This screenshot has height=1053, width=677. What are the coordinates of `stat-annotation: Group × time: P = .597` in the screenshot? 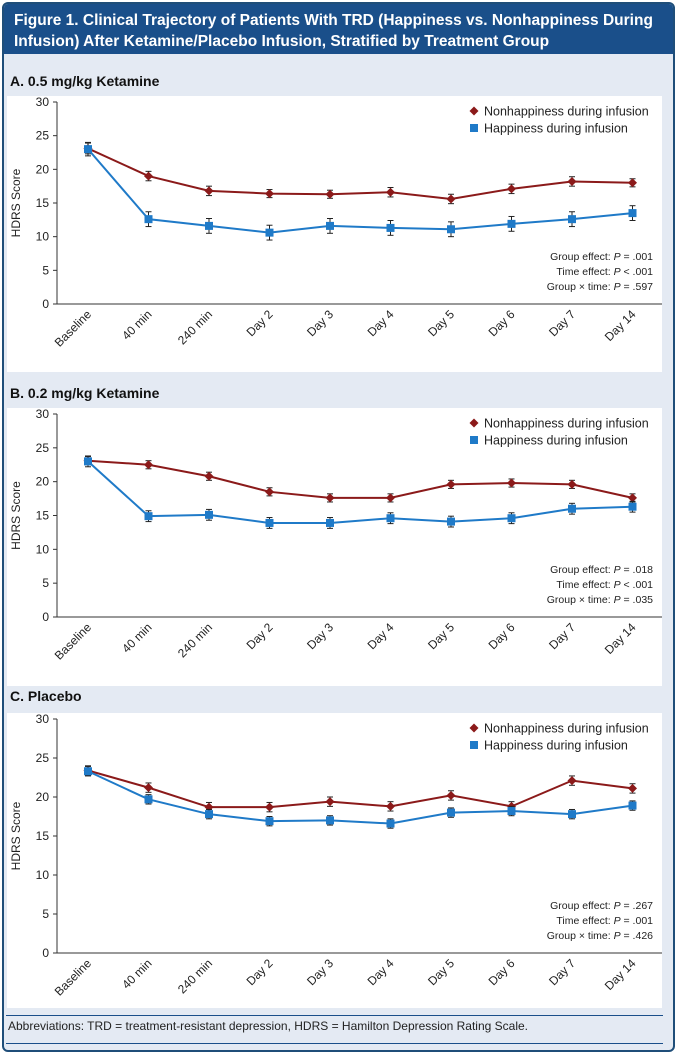 It's located at (600, 287).